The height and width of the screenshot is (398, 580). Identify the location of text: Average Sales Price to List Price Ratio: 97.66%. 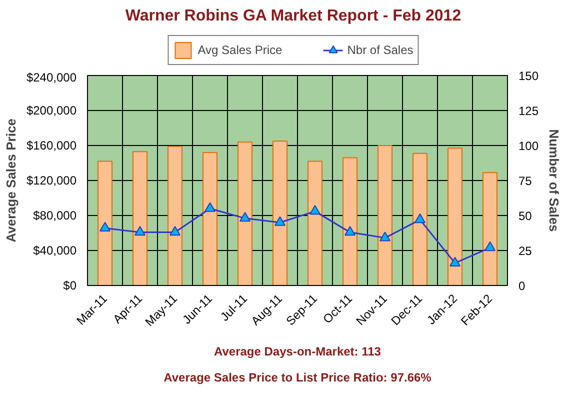
(298, 377).